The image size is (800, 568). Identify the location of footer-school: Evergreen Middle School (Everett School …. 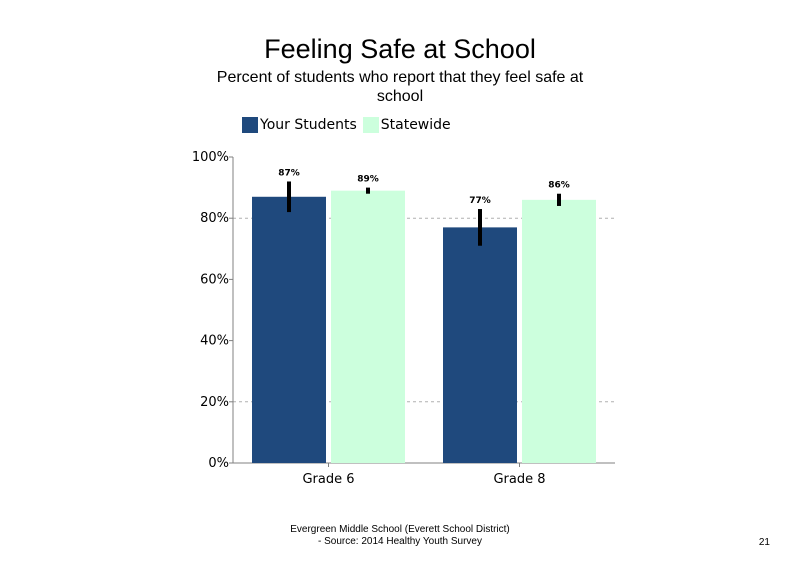
(400, 529).